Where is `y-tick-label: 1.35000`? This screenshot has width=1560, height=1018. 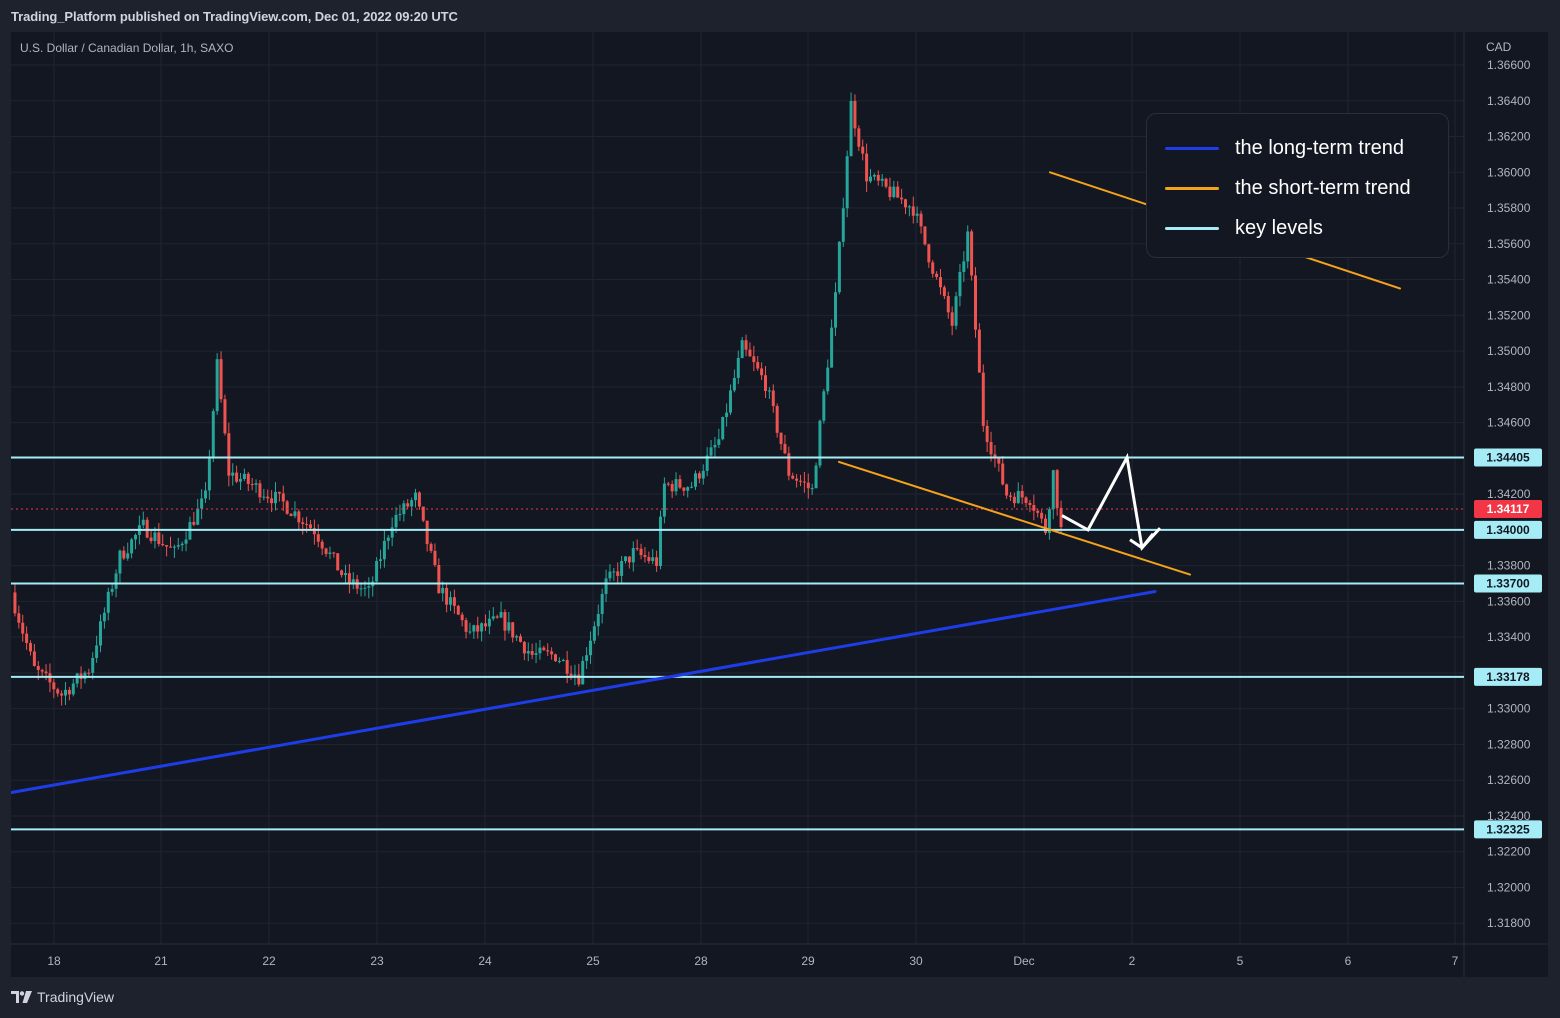
y-tick-label: 1.35000 is located at coordinates (1509, 351).